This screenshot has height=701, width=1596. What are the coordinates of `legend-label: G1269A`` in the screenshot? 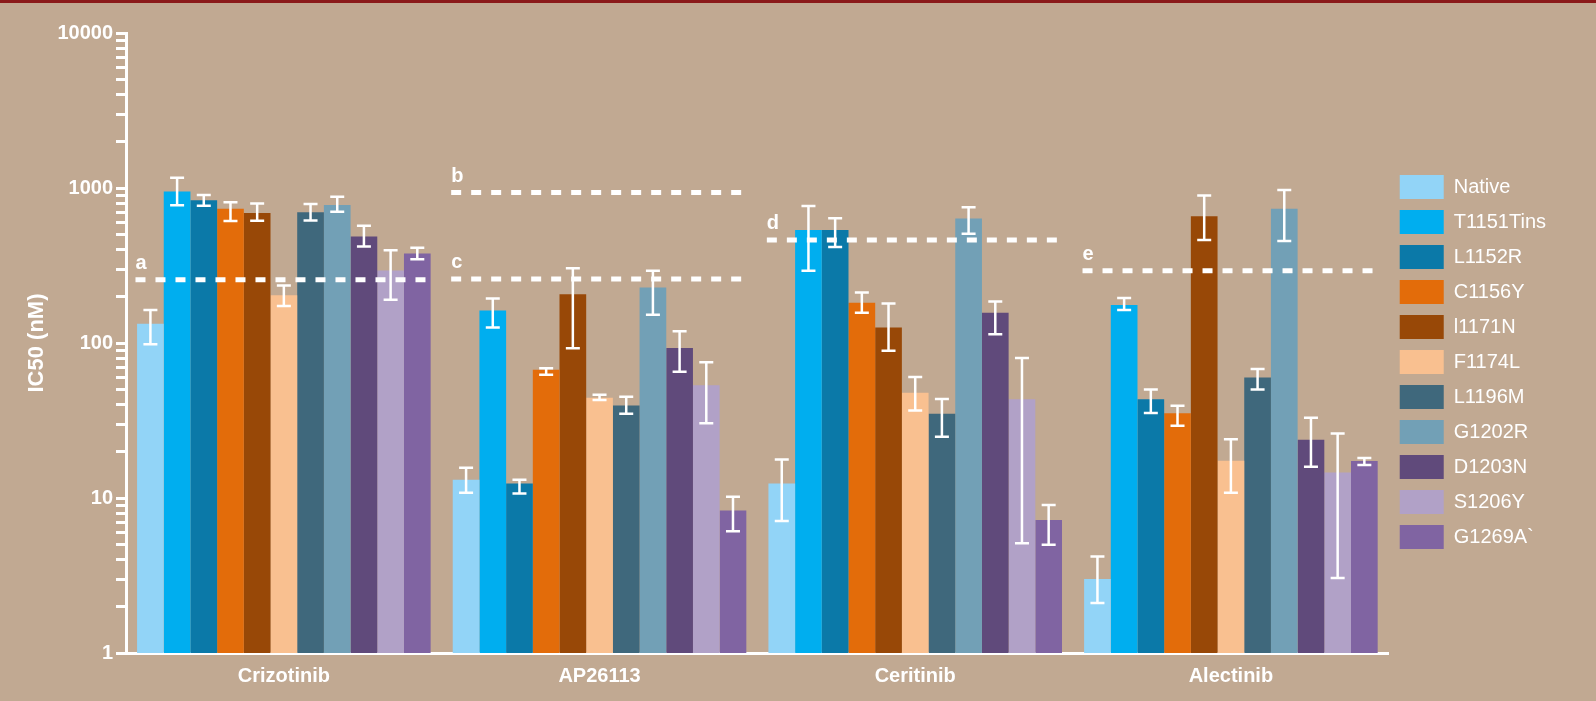 It's located at (1493, 535).